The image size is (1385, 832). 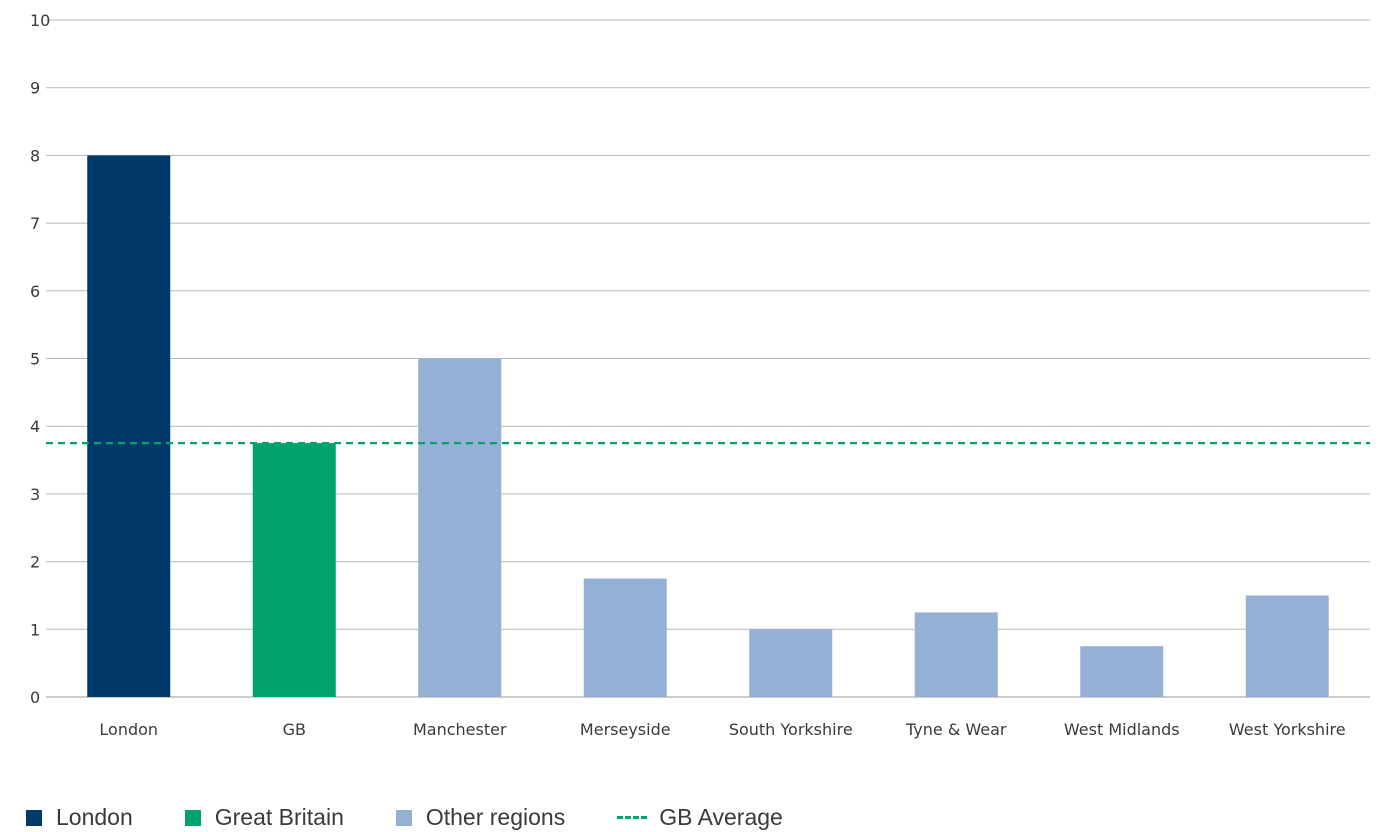 I want to click on y-tick-label: 0, so click(x=35, y=697).